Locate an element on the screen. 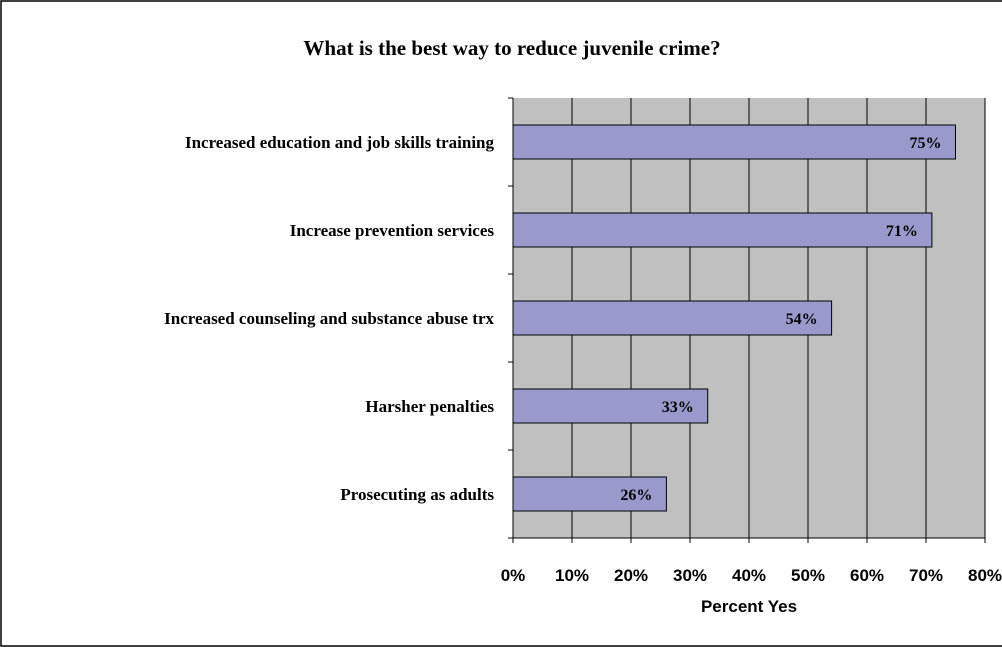  category-label: Harsher penalties is located at coordinates (429, 406).